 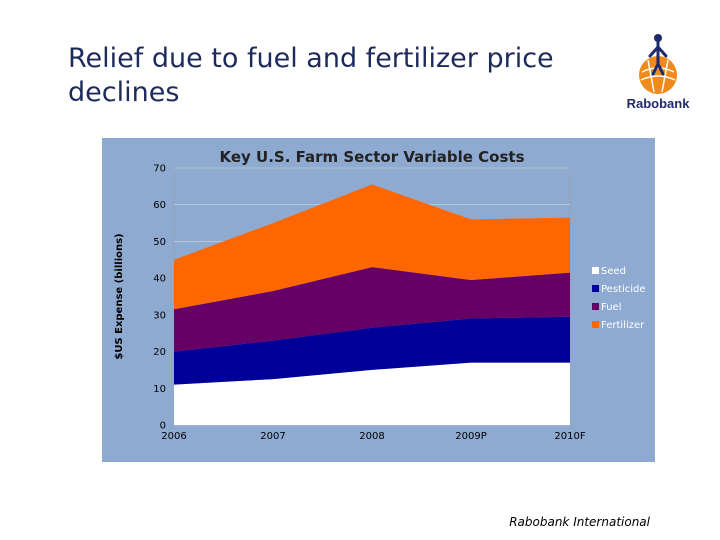 I want to click on legend-label-fuel: Fuel, so click(x=611, y=307).